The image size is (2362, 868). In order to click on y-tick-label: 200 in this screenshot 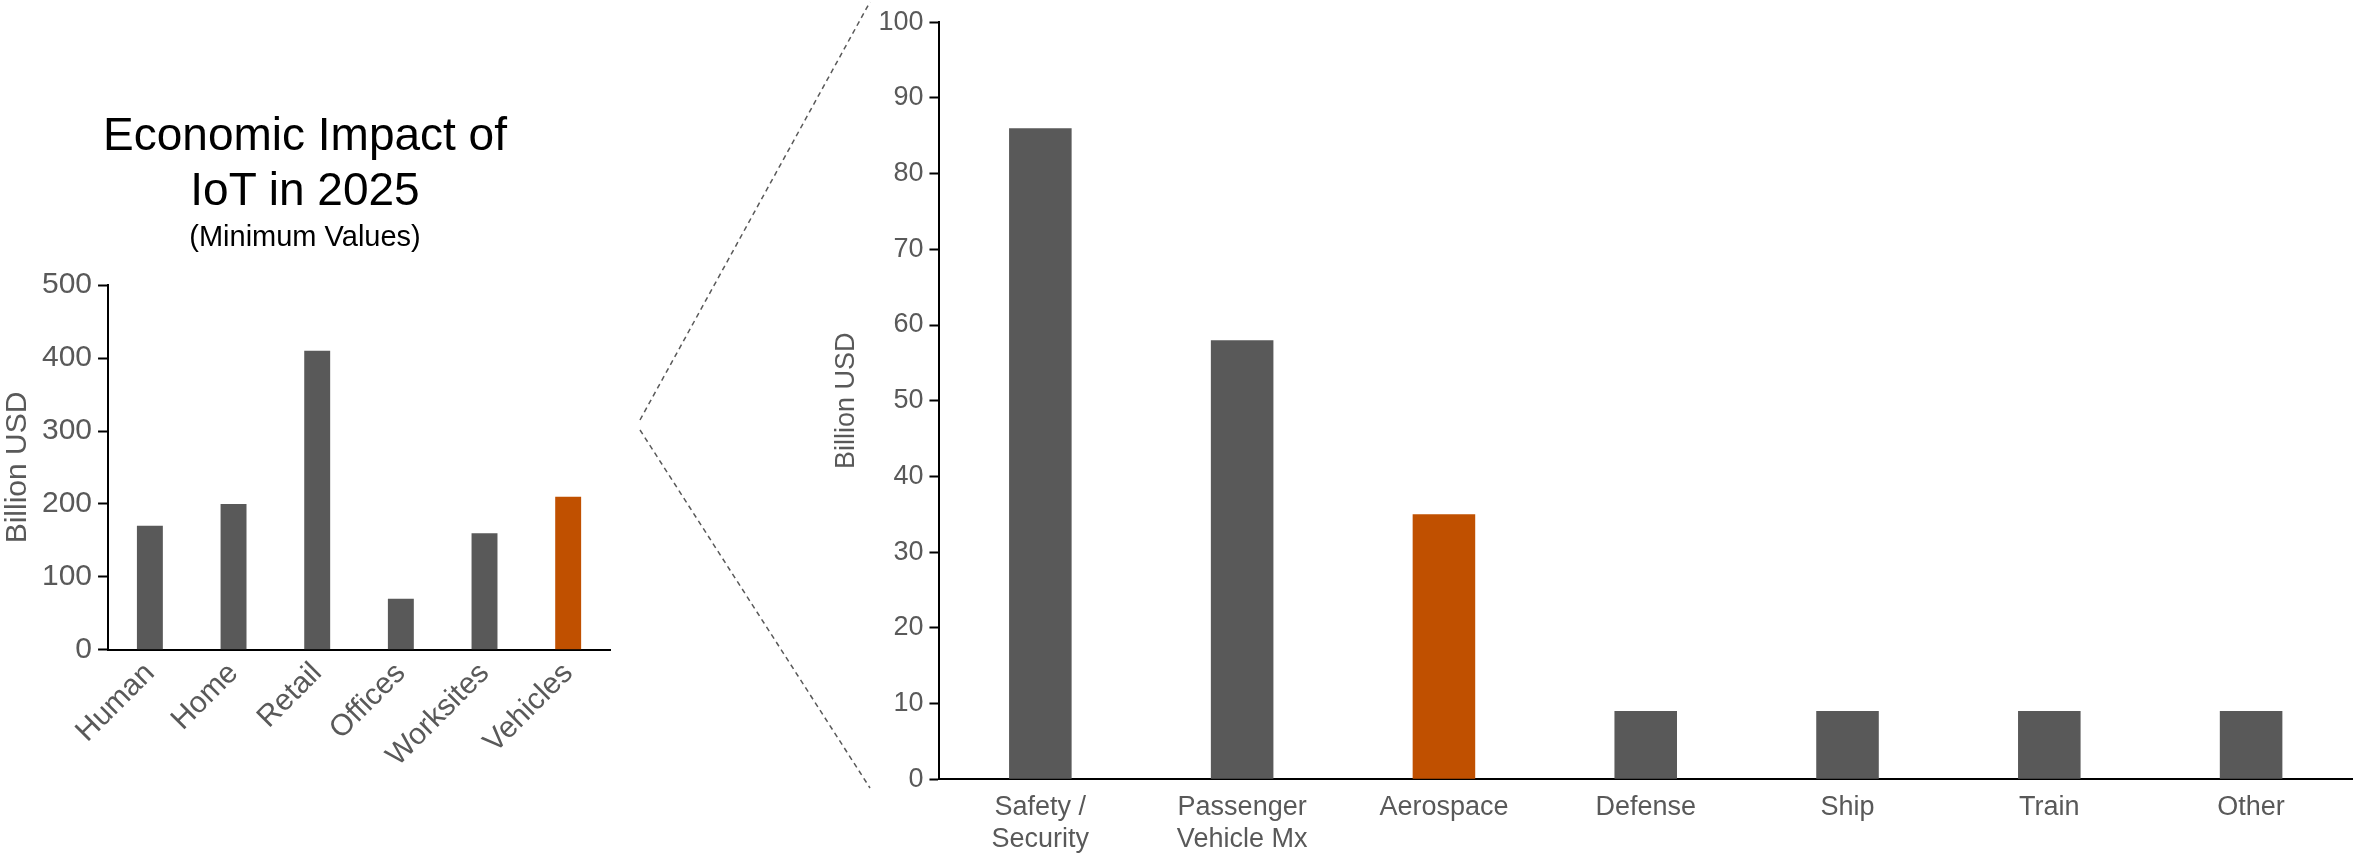, I will do `click(67, 502)`.